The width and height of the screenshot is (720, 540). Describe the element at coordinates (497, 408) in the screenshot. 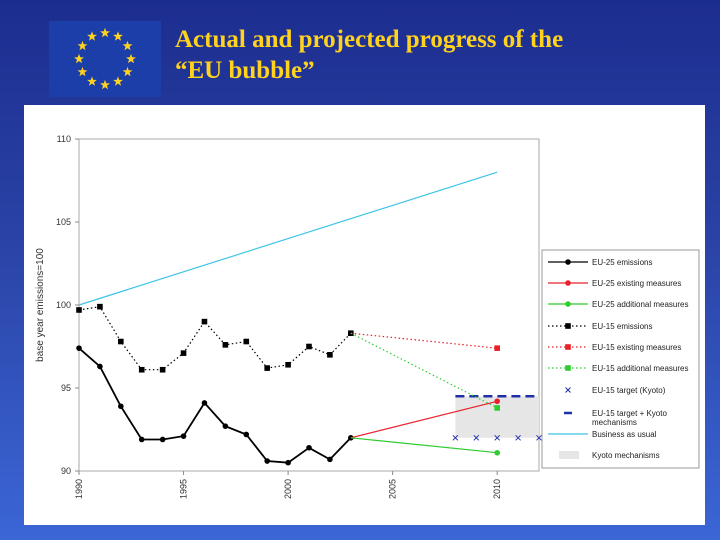

I see `data-point-eu15_additional` at that location.